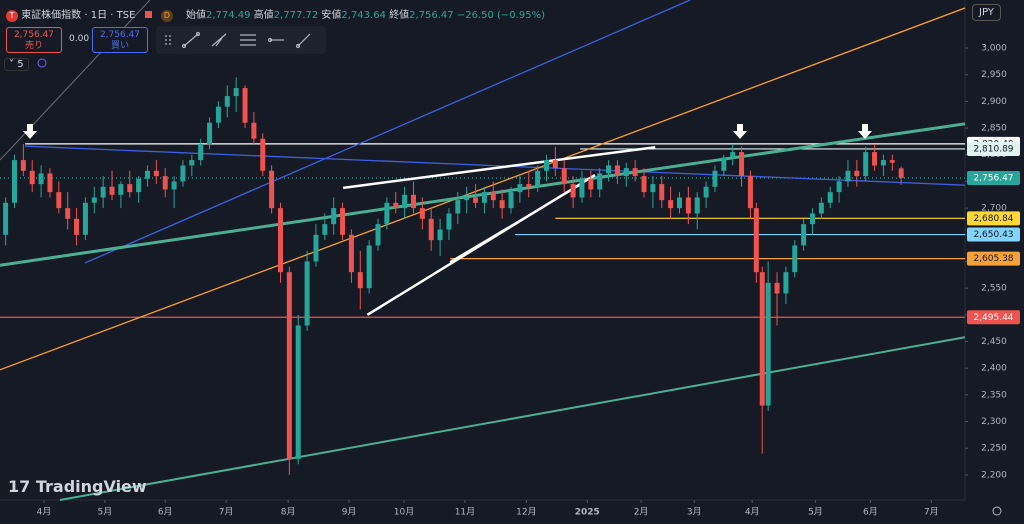 The image size is (1024, 524). Describe the element at coordinates (500, 15) in the screenshot. I see `change: −26.50 (−0.95%)` at that location.